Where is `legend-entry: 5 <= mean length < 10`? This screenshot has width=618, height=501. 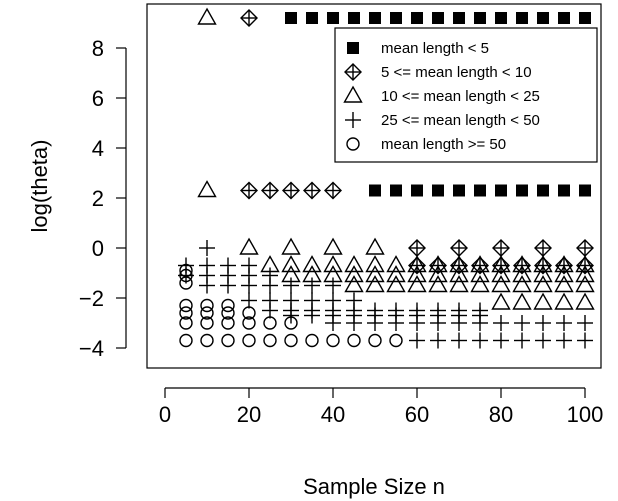
legend-entry: 5 <= mean length < 10 is located at coordinates (438, 72).